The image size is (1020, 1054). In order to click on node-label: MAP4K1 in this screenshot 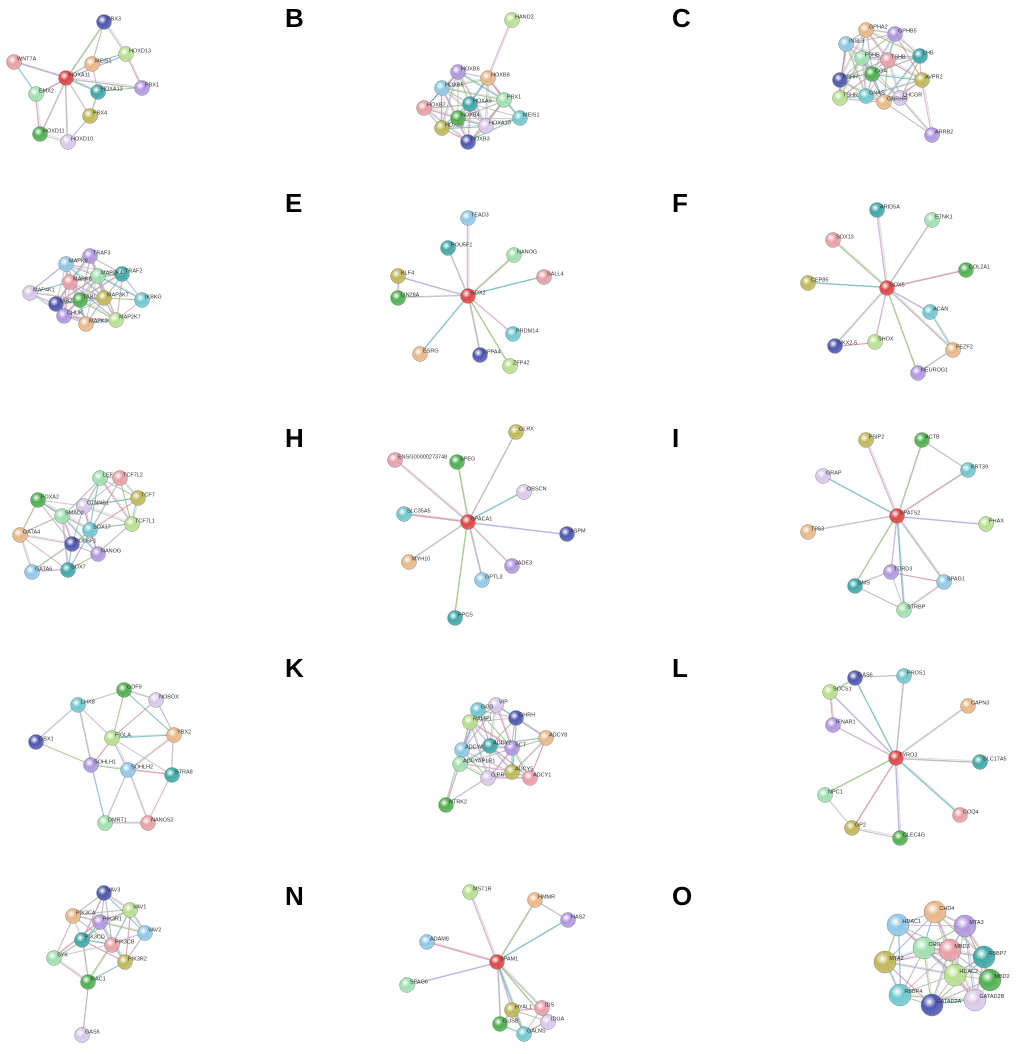, I will do `click(44, 291)`.